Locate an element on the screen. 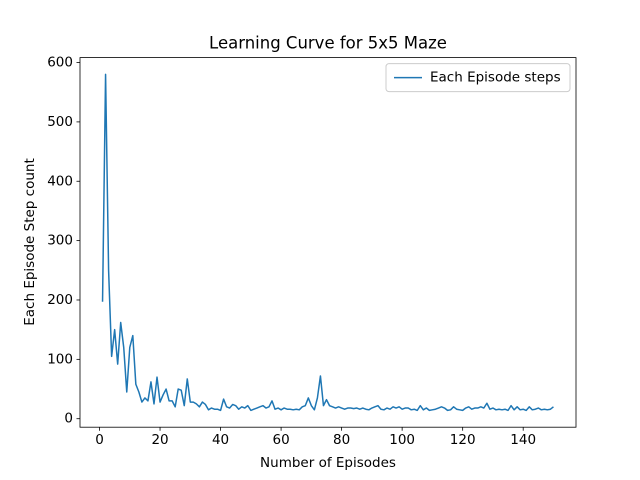 This screenshot has height=480, width=640. x-tick-label: 120 is located at coordinates (463, 440).